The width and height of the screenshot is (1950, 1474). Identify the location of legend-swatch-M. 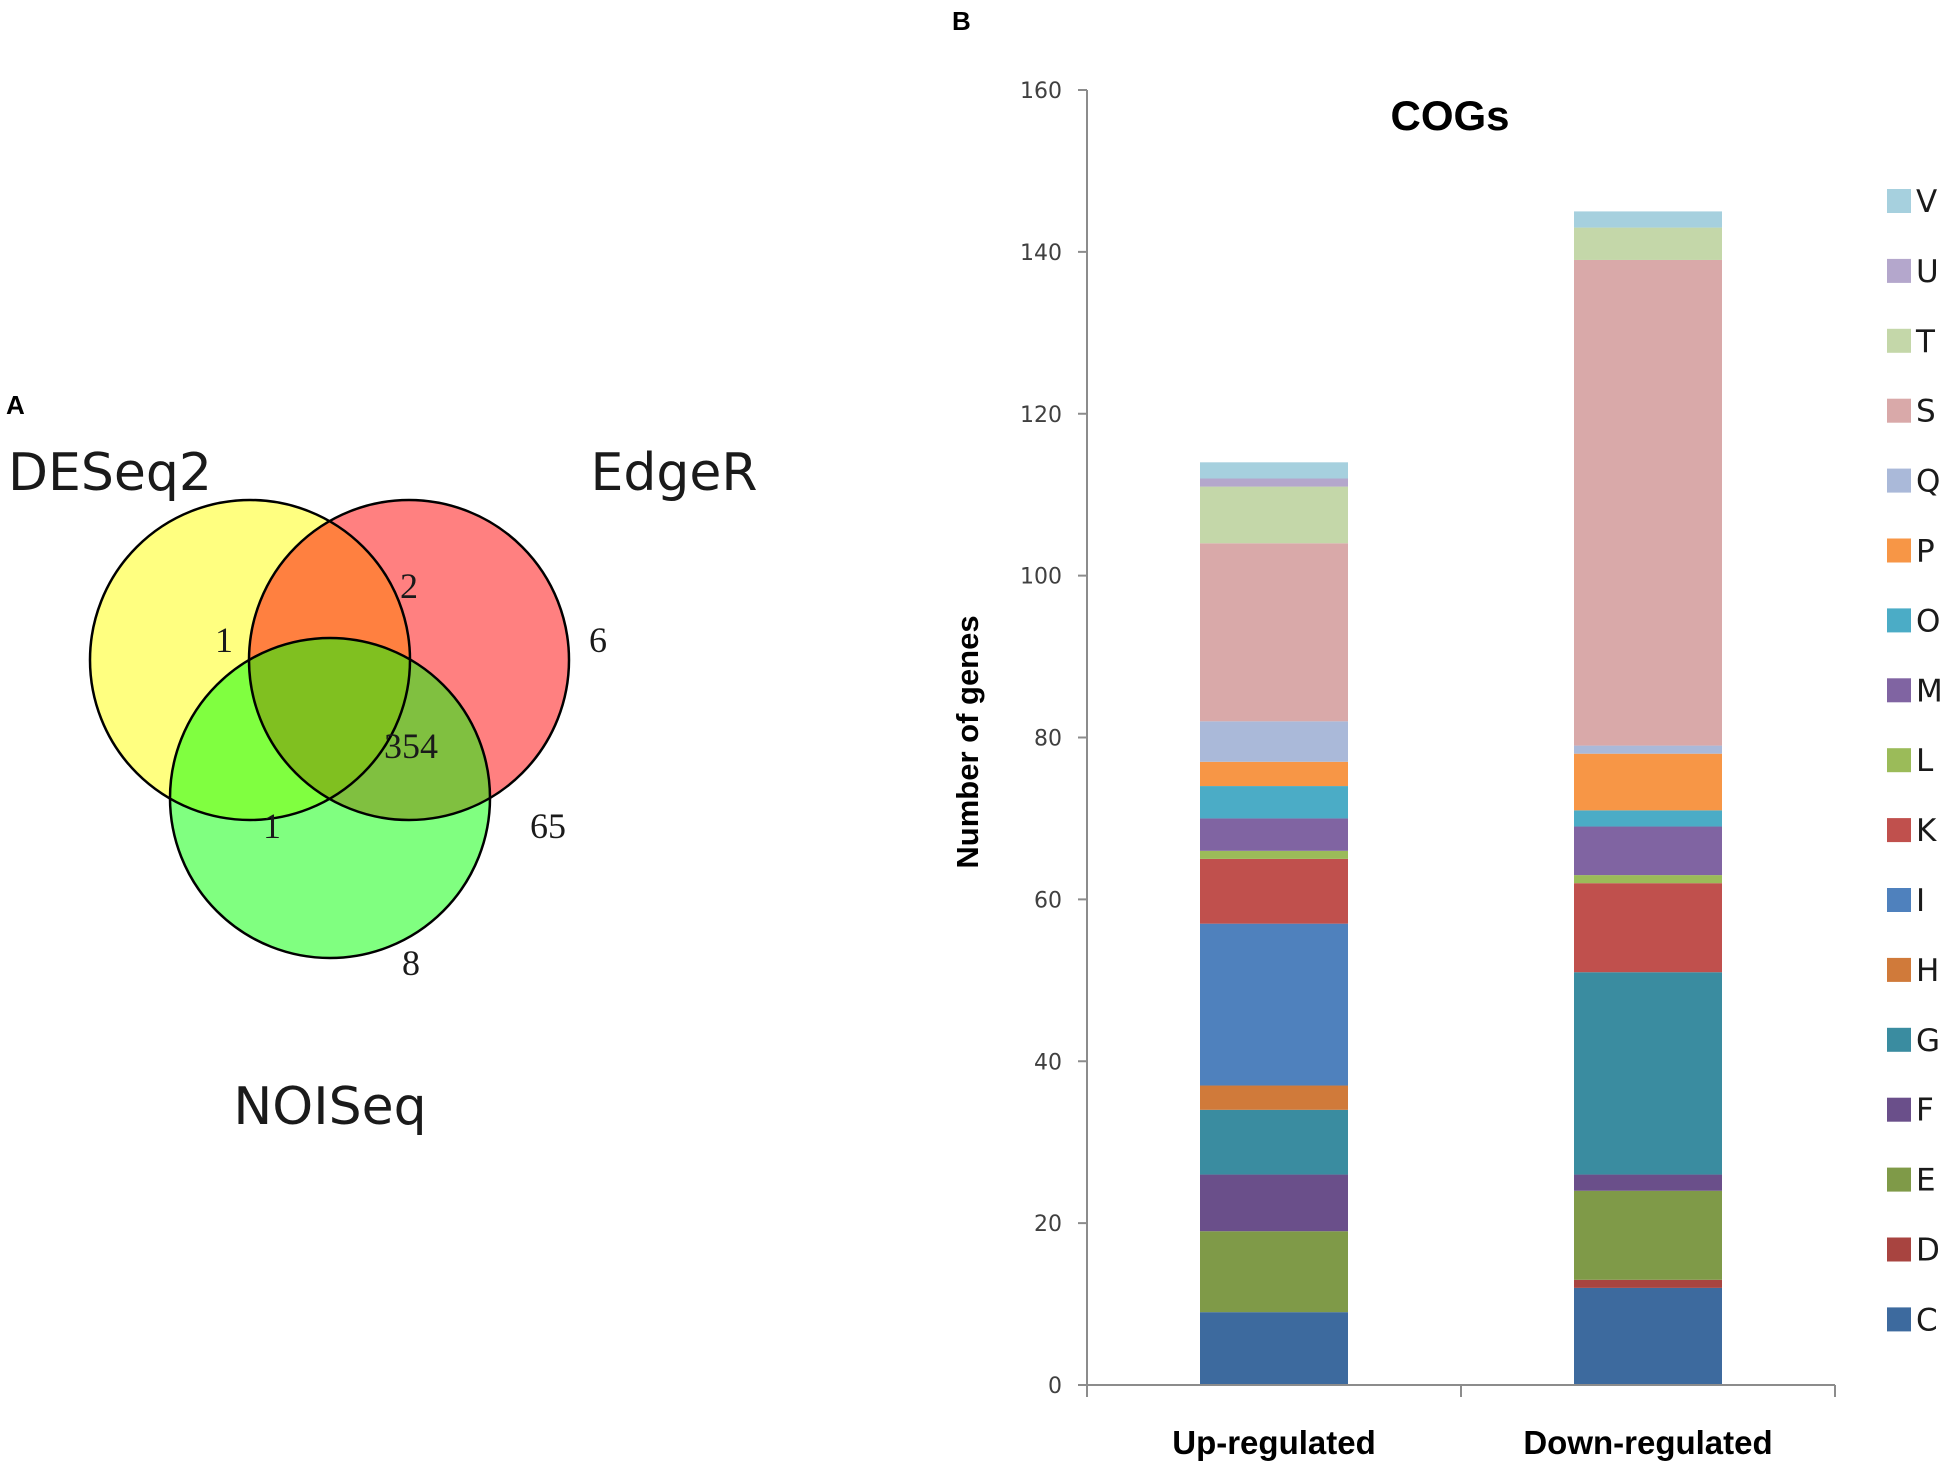
(1899, 690).